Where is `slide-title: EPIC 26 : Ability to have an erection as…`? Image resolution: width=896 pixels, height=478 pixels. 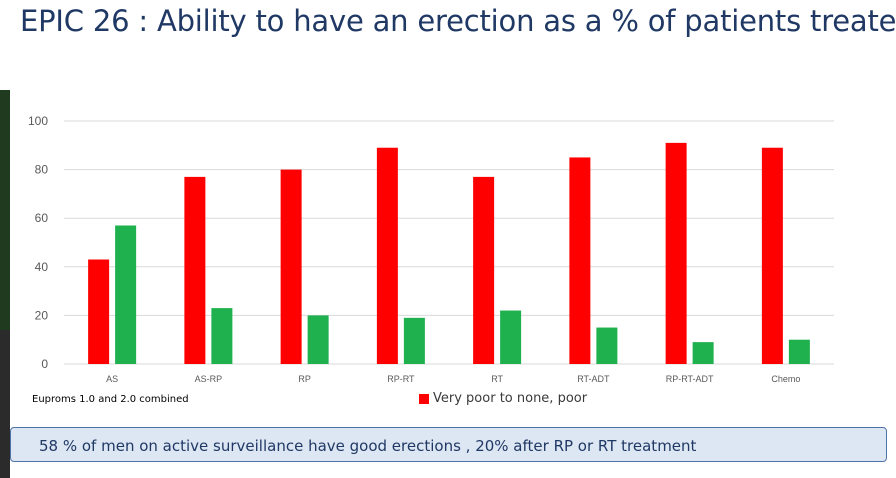
slide-title: EPIC 26 : Ability to have an erection as… is located at coordinates (458, 21).